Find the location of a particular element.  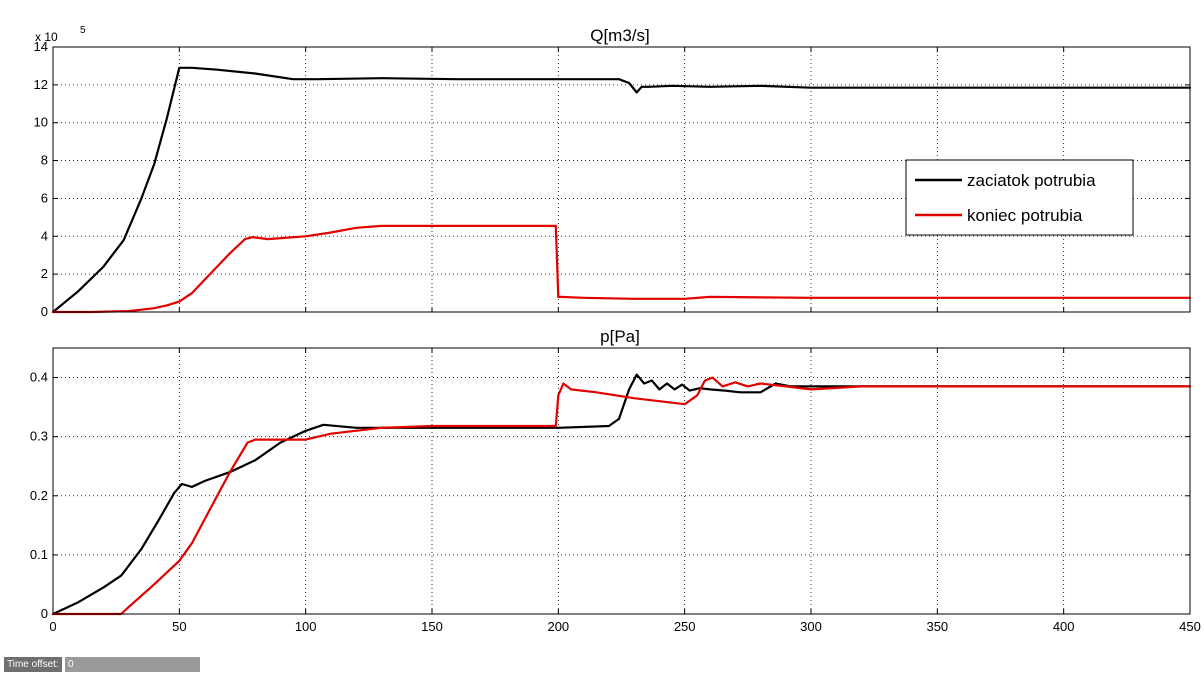

x-tick-label: 200 is located at coordinates (558, 626).